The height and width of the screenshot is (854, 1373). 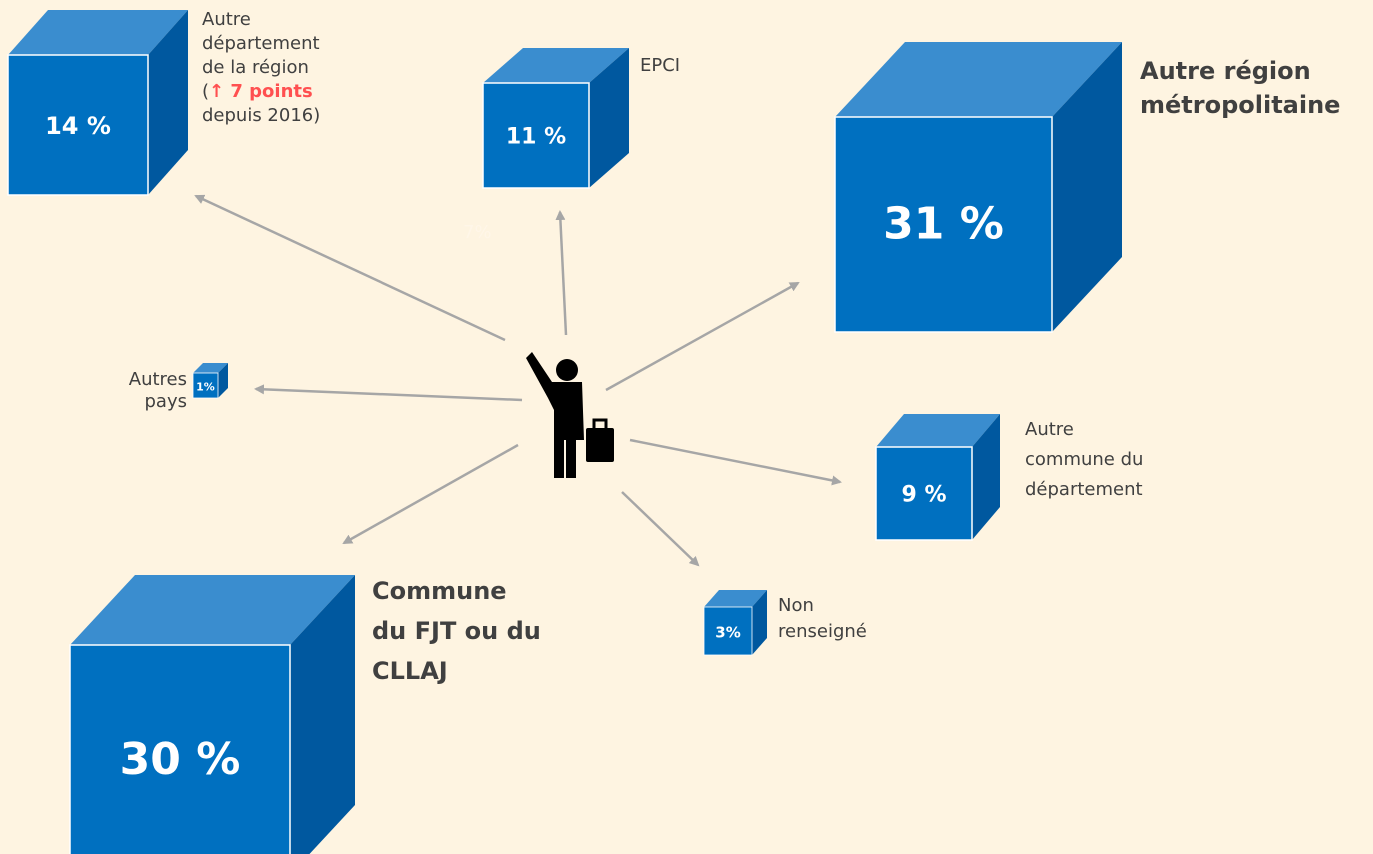 What do you see at coordinates (477, 232) in the screenshot?
I see `faint-label: 7%` at bounding box center [477, 232].